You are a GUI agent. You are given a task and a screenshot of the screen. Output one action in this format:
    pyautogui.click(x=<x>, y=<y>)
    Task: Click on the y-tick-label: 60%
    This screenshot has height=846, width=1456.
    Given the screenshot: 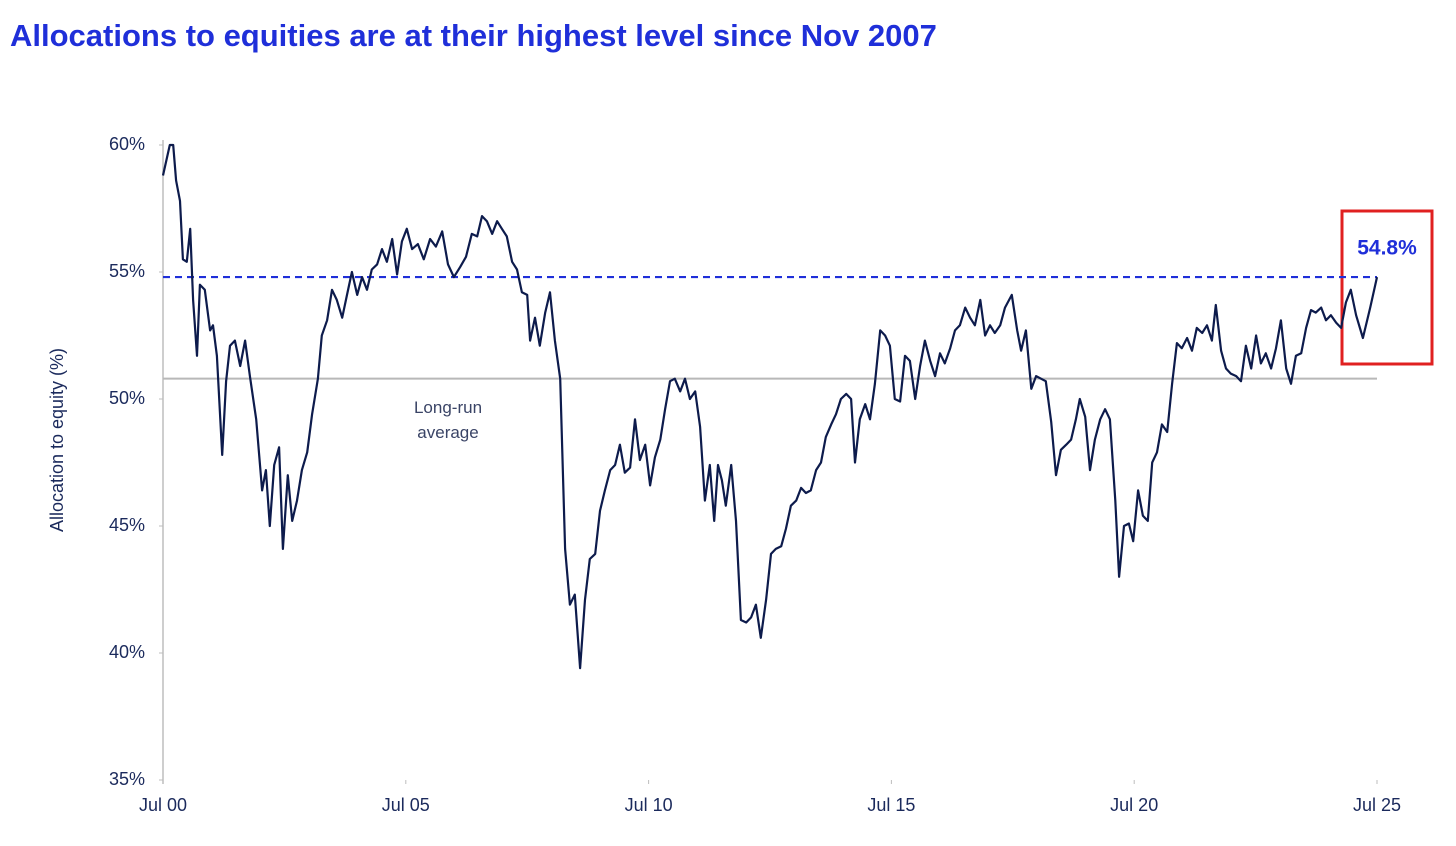 What is the action you would take?
    pyautogui.click(x=127, y=144)
    